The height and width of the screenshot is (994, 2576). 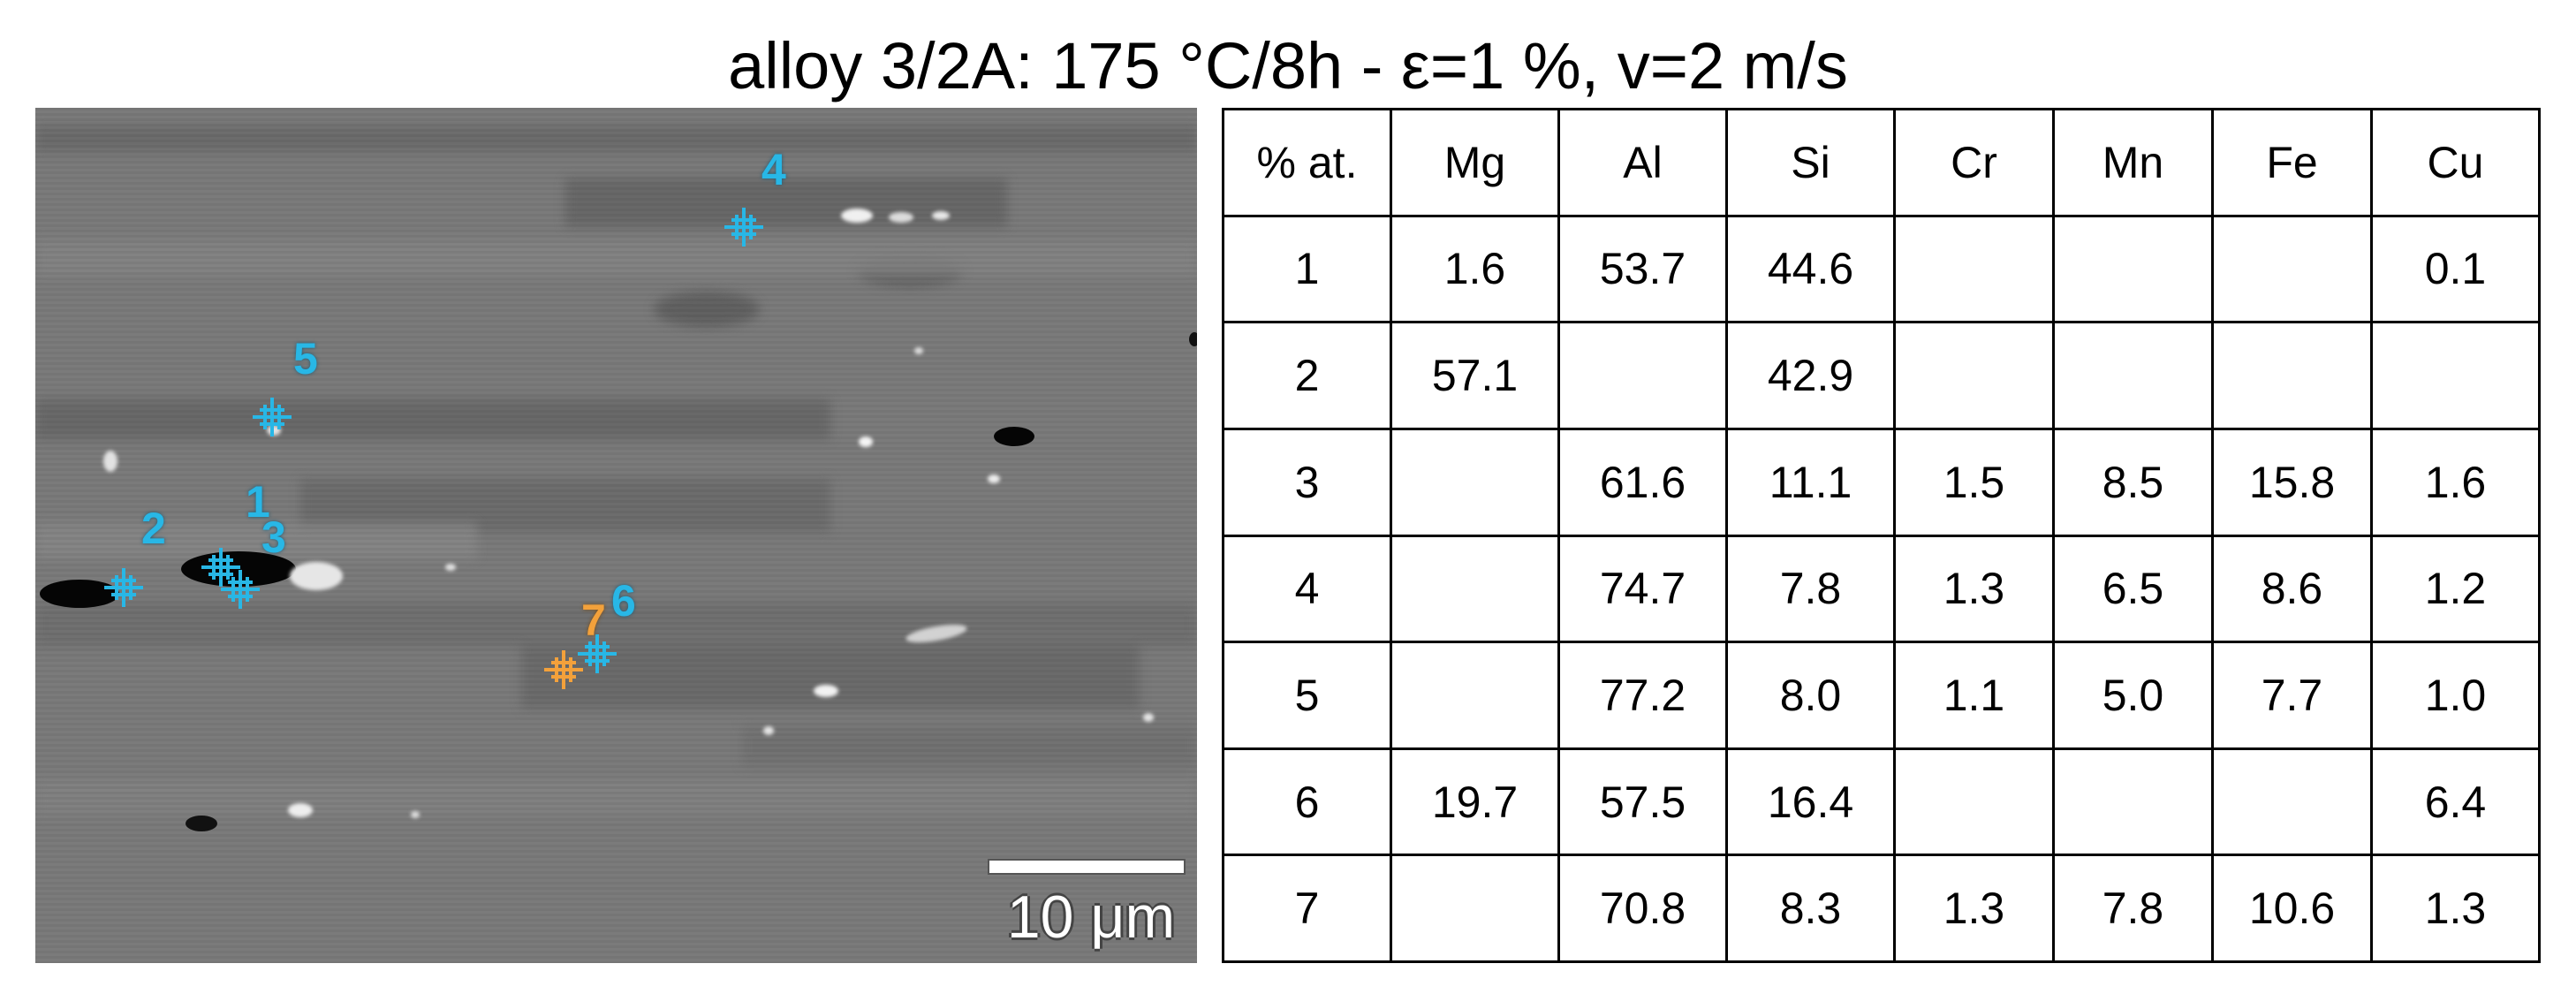 What do you see at coordinates (2133, 589) in the screenshot?
I see `table-cell: 6.5` at bounding box center [2133, 589].